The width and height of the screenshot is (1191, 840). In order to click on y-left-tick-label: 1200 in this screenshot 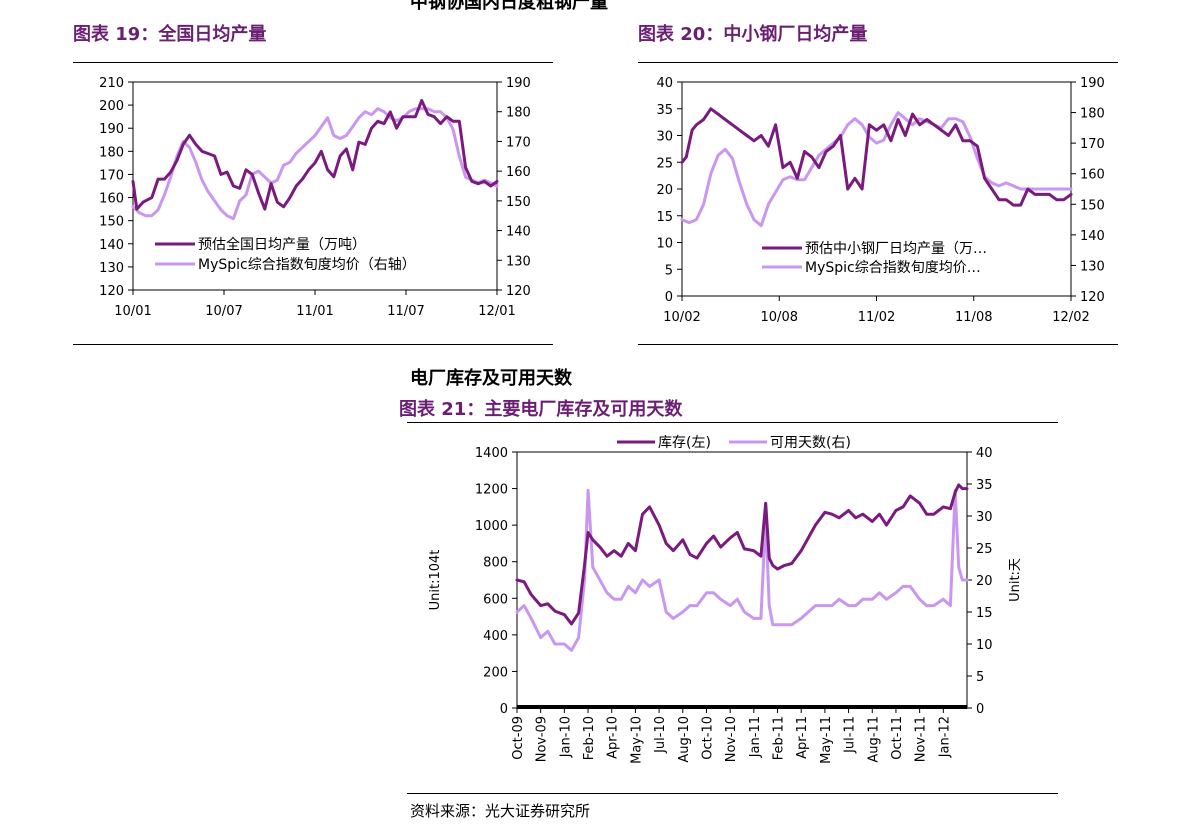, I will do `click(491, 490)`.